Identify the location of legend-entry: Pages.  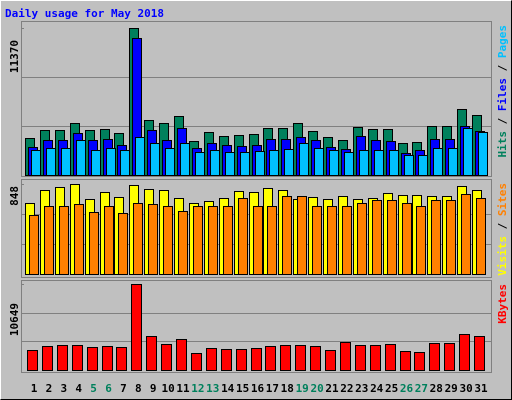
(502, 41).